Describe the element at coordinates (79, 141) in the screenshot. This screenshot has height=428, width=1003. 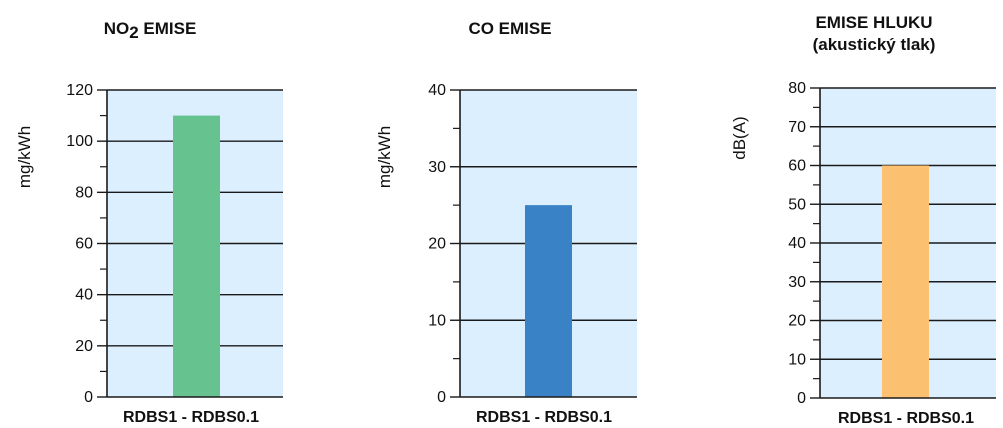
I see `tick-label: 100` at that location.